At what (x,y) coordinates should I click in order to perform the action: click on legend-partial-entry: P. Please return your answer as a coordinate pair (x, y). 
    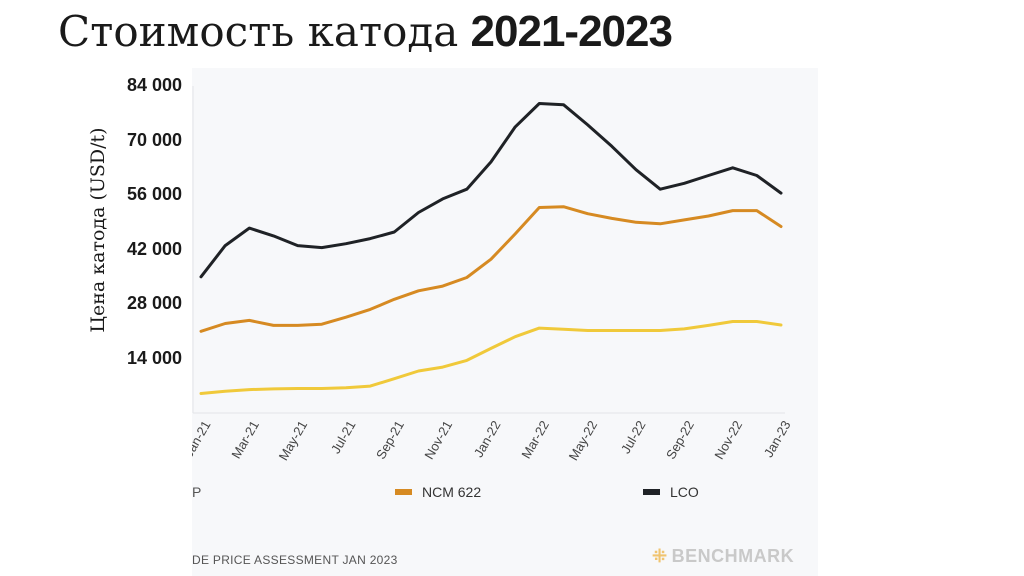
    Looking at the image, I should click on (197, 492).